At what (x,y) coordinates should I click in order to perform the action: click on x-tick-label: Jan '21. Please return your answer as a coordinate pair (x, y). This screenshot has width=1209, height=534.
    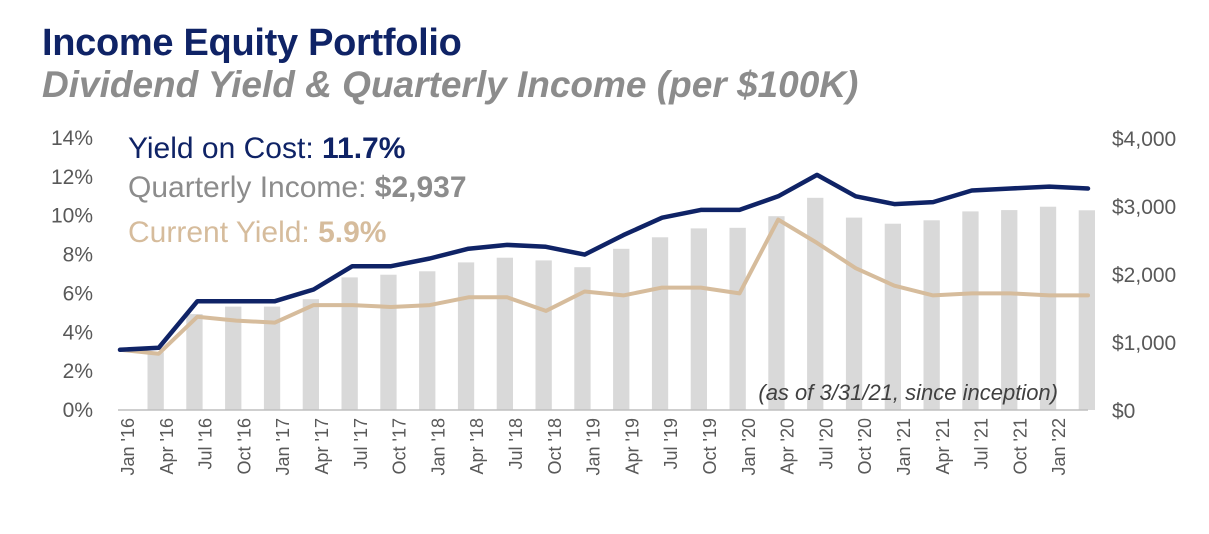
    Looking at the image, I should click on (904, 446).